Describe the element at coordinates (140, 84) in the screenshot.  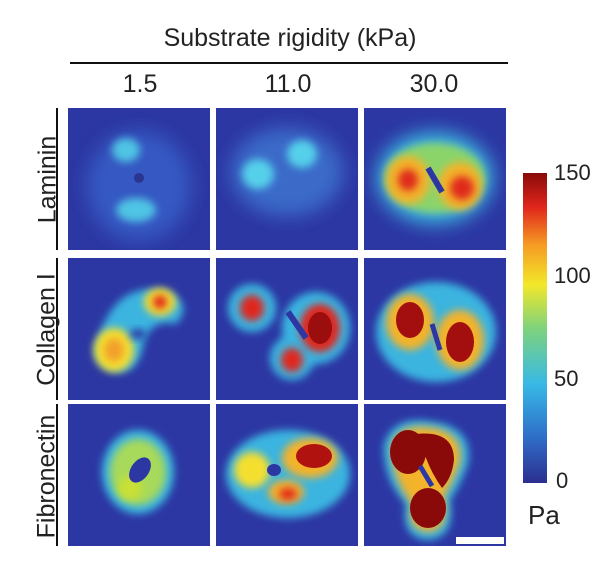
I see `column-label-1: 1.5` at that location.